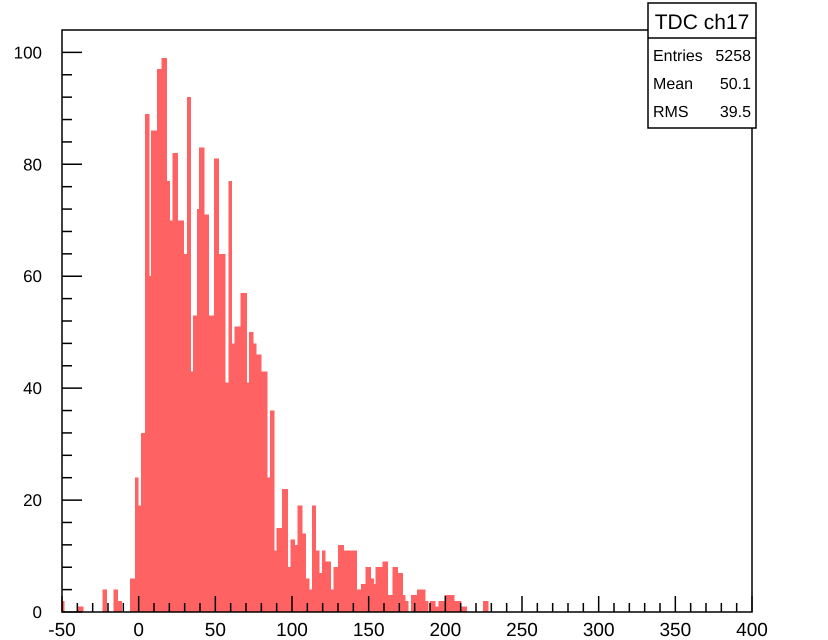  Describe the element at coordinates (32, 500) in the screenshot. I see `y-tick-label: 20` at that location.